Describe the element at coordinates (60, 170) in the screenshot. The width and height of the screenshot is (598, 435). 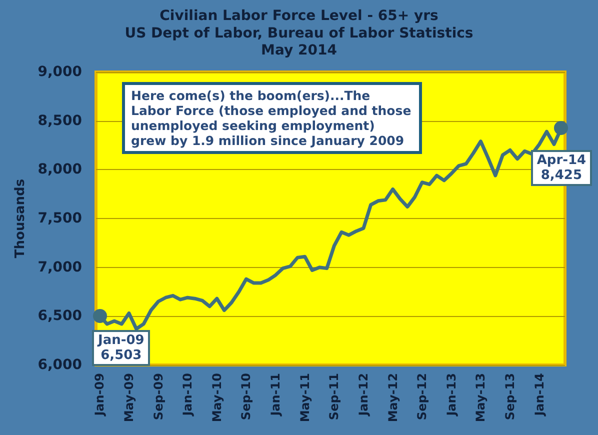
I see `y-tick-label: 8,000` at that location.